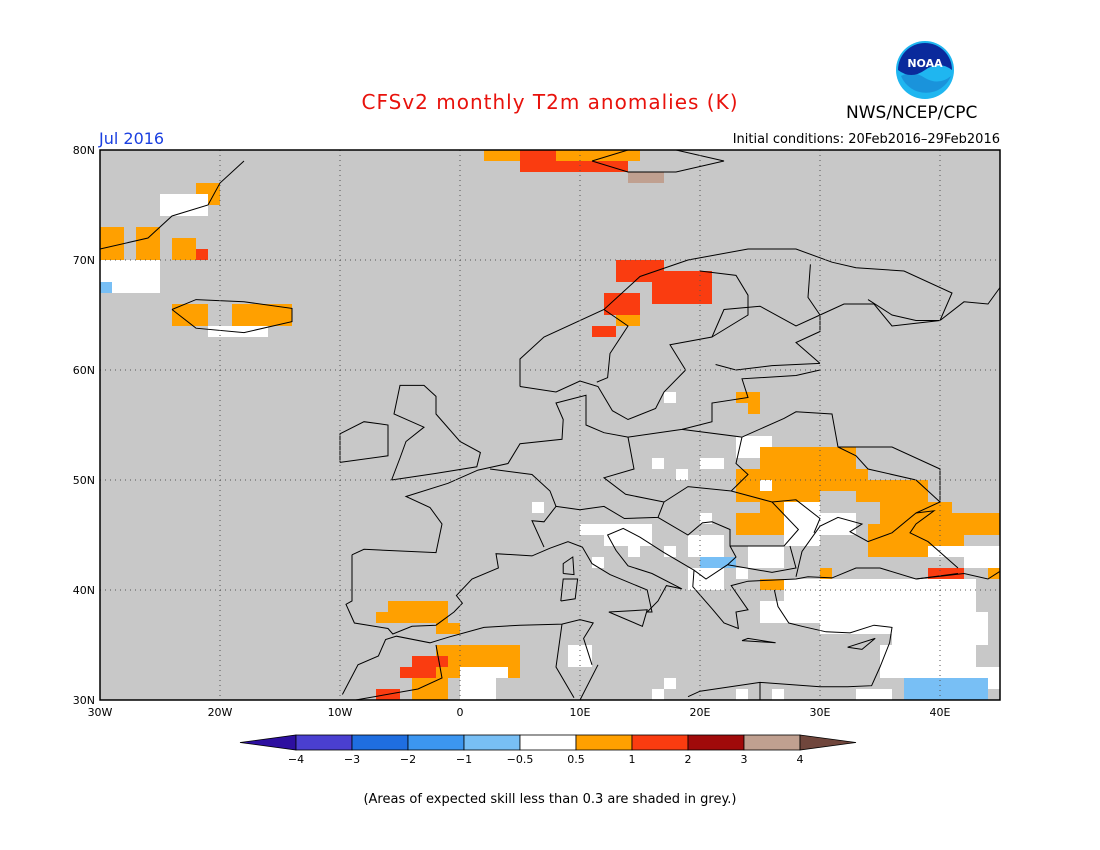  What do you see at coordinates (820, 712) in the screenshot?
I see `lon-label-30e: 30E` at bounding box center [820, 712].